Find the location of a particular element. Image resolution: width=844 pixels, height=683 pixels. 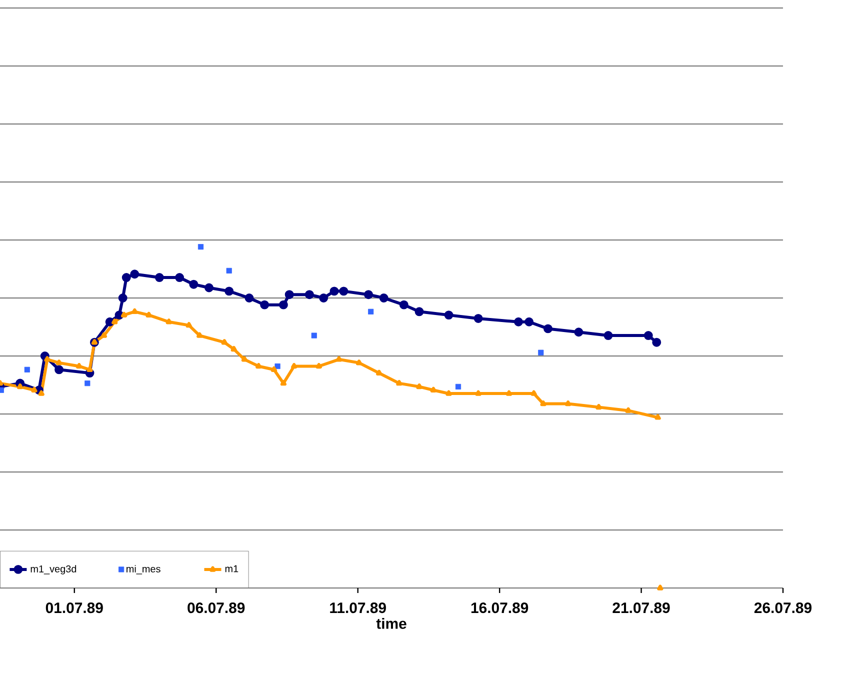

legend-label: m1_veg3d is located at coordinates (53, 569).